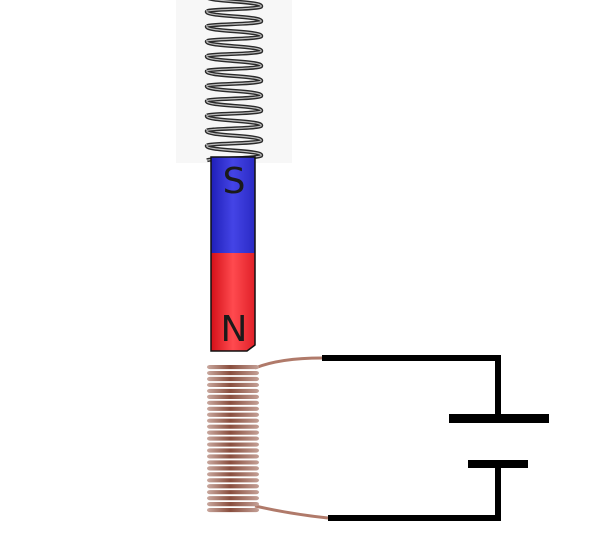 Image resolution: width=591 pixels, height=533 pixels. I want to click on spring, so click(234, 81).